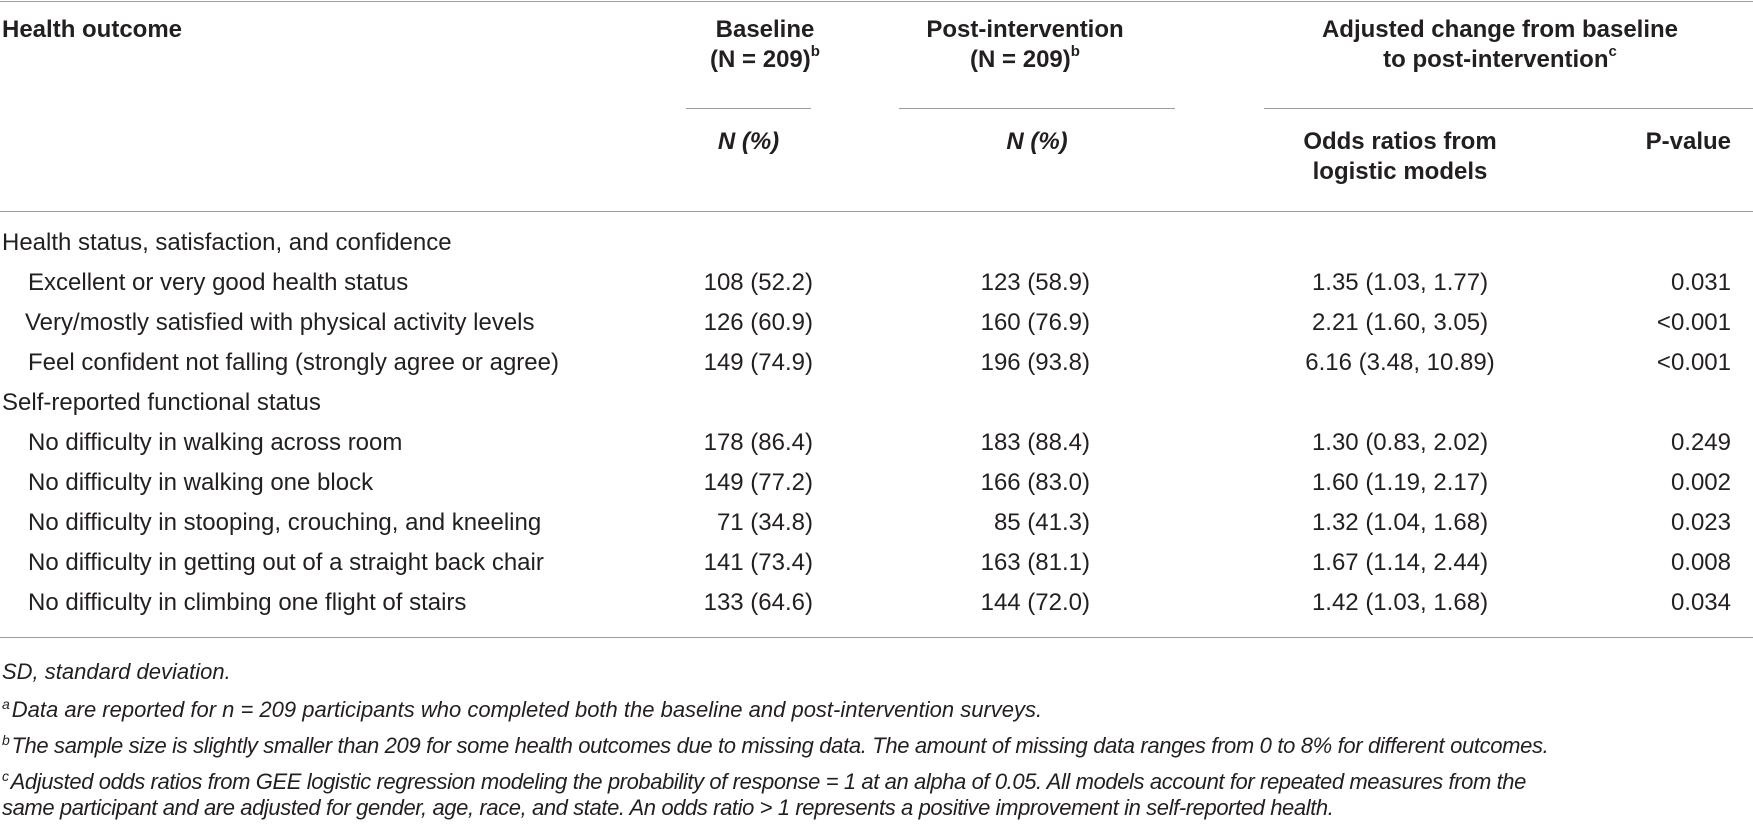  Describe the element at coordinates (876, 1) in the screenshot. I see `top-rule` at that location.